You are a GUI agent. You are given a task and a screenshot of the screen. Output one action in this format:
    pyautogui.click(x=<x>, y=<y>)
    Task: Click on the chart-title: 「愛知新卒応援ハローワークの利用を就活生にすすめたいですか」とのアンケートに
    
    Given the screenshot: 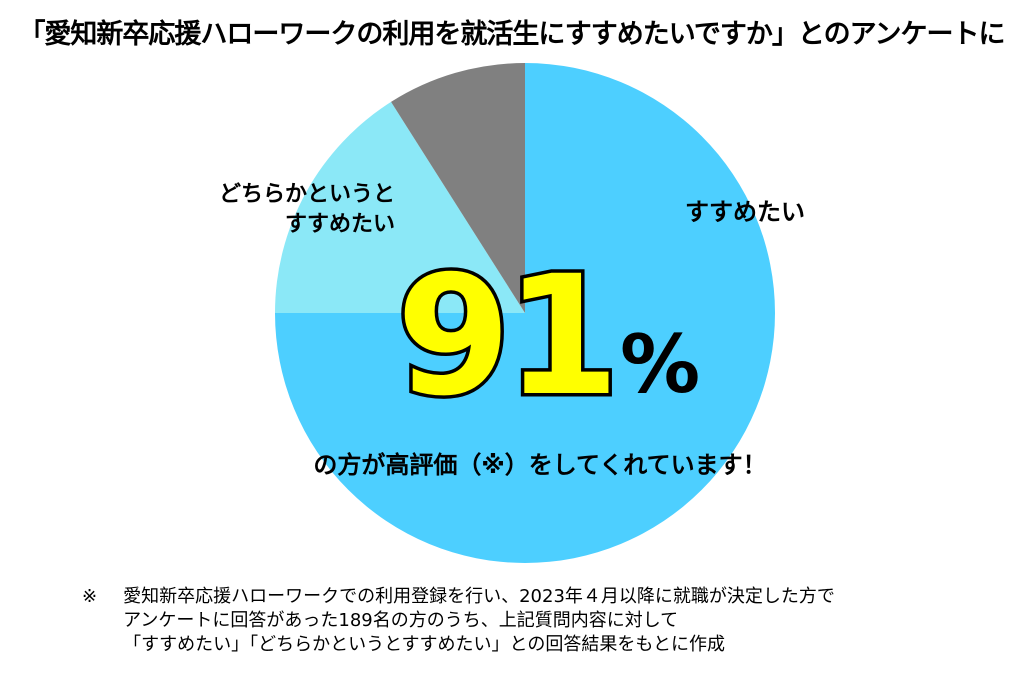 What is the action you would take?
    pyautogui.click(x=511, y=34)
    